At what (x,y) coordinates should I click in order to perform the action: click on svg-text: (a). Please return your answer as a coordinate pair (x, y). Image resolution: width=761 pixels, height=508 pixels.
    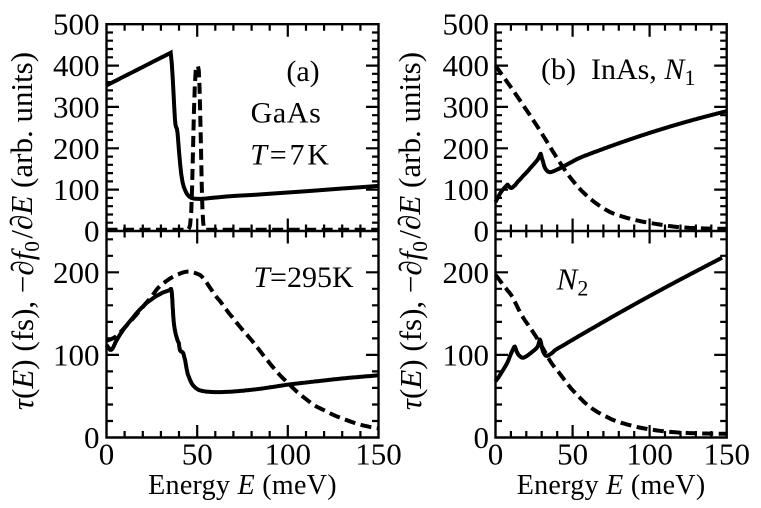
    Looking at the image, I should click on (302, 71).